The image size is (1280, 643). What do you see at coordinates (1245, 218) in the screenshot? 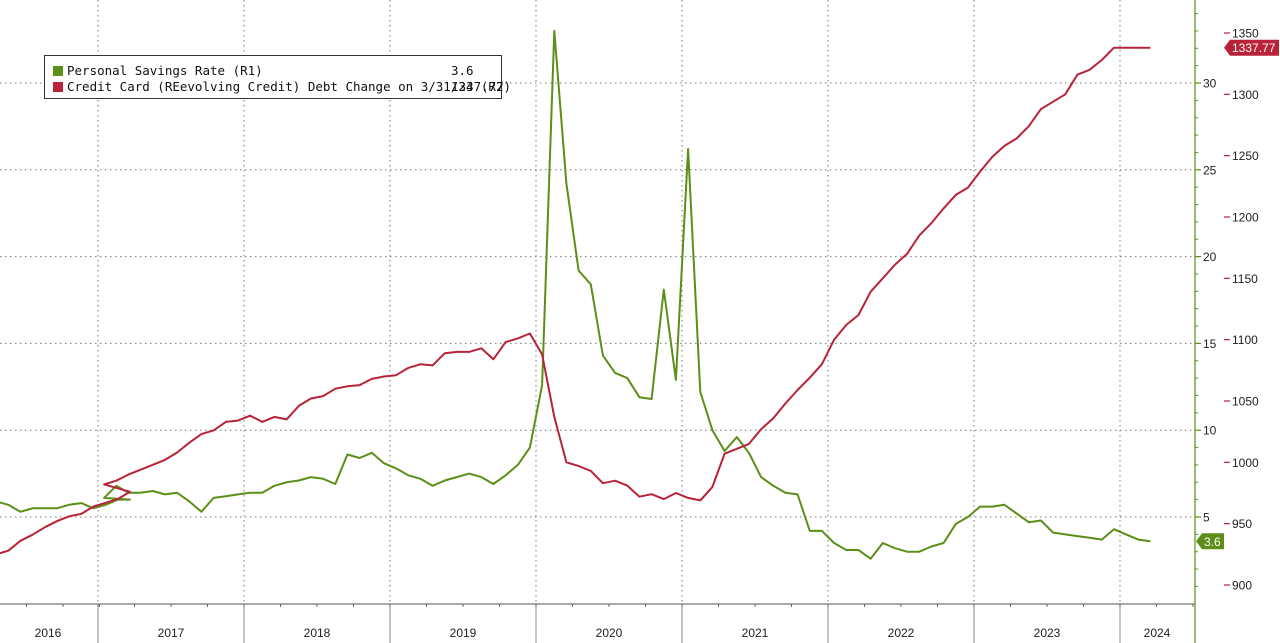
I see `r2-tick-label: 1200` at bounding box center [1245, 218].